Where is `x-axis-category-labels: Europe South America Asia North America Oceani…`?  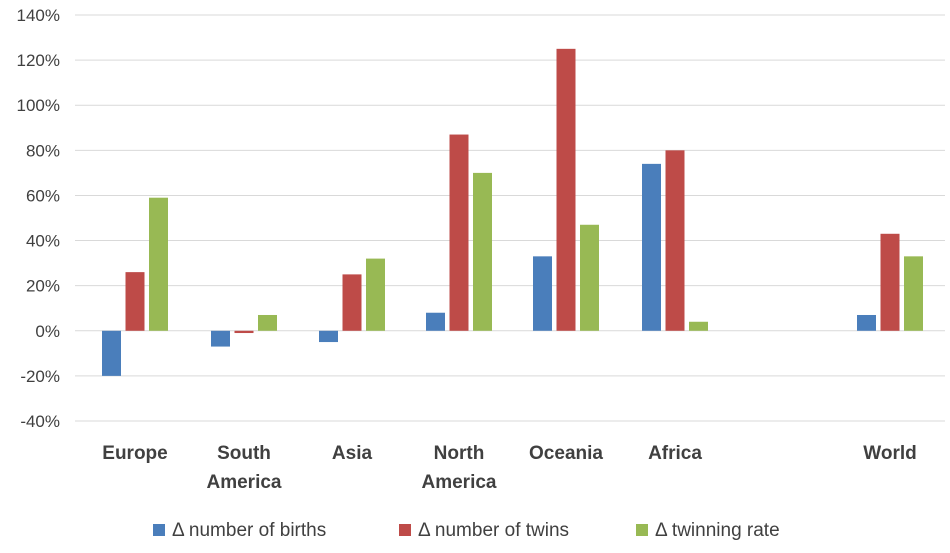
x-axis-category-labels: Europe South America Asia North America Oceani… is located at coordinates (509, 468).